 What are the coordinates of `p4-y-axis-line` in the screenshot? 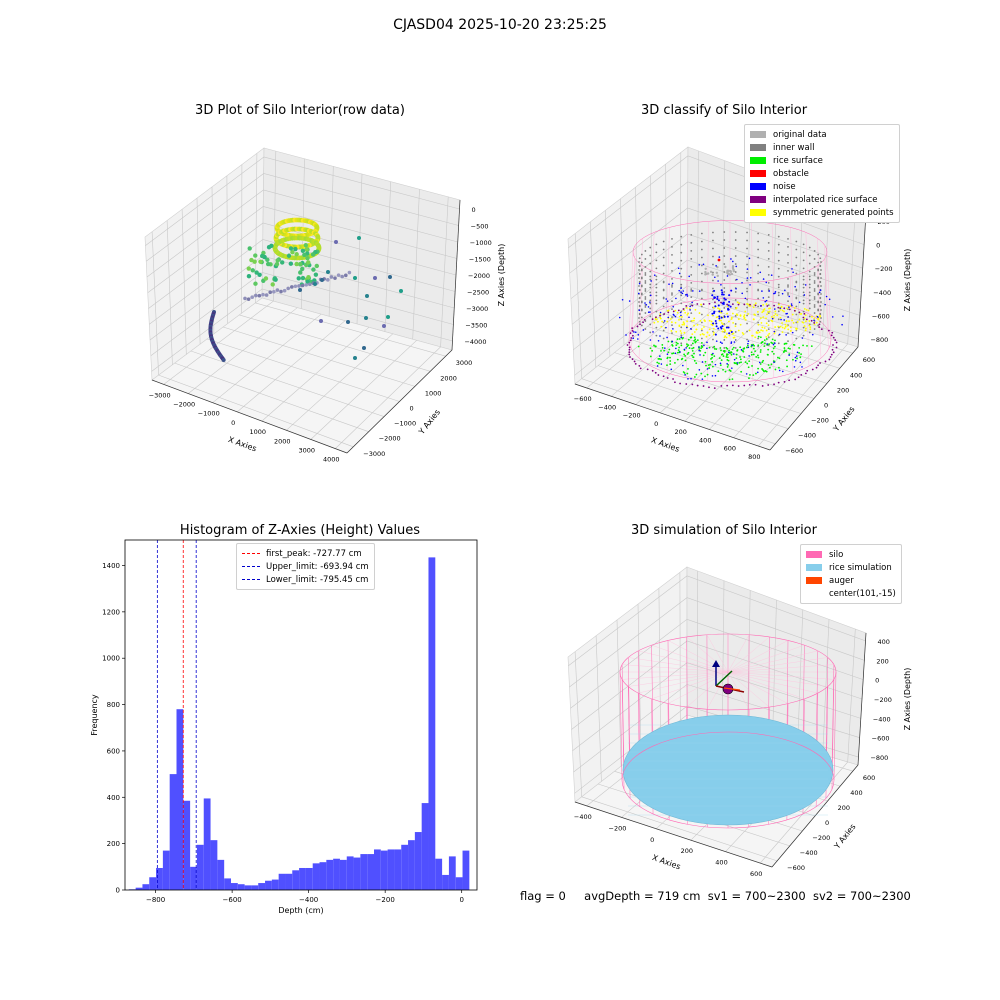 It's located at (815, 816).